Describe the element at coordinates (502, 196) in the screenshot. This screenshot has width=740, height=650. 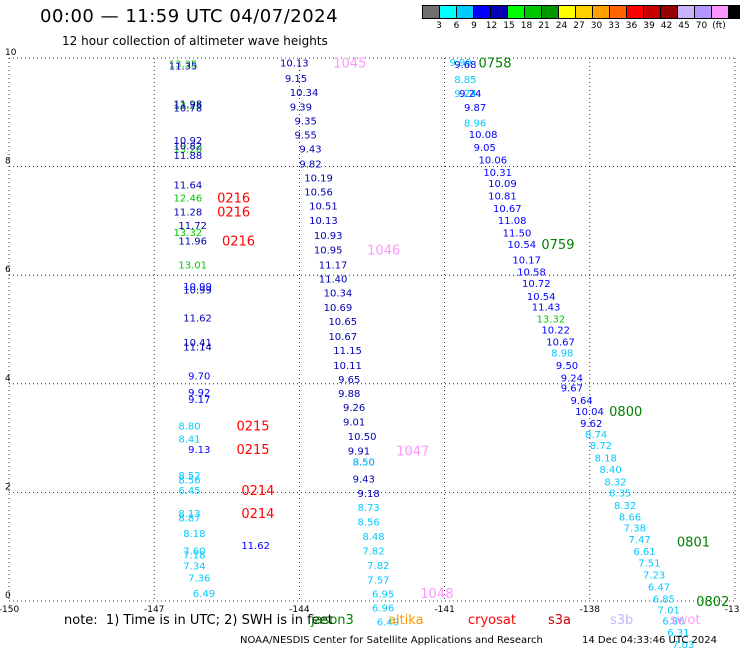
I see `wave-height-label: 10.81` at that location.